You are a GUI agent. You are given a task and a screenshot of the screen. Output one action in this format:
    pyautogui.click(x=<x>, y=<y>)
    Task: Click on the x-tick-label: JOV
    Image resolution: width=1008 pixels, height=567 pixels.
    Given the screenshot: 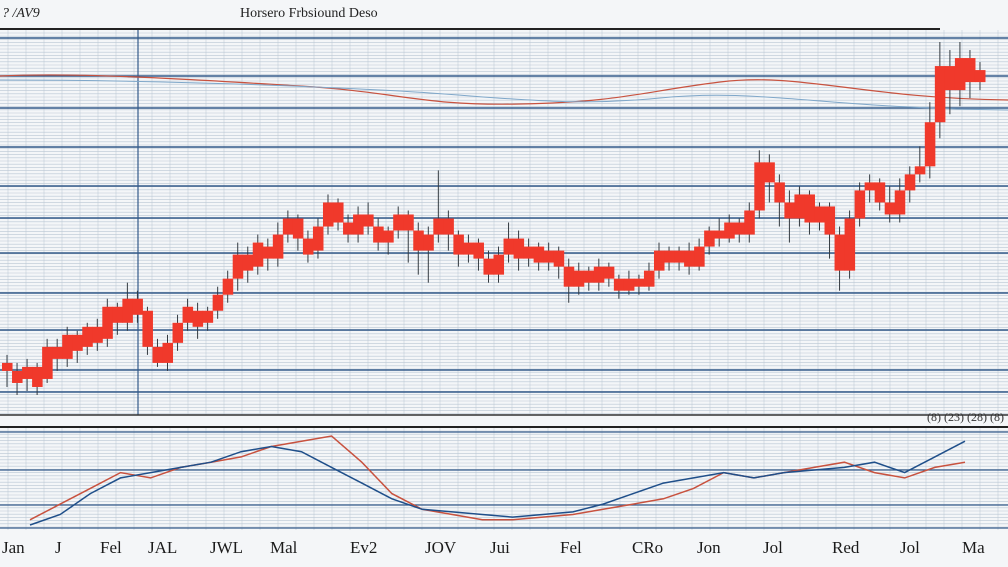 What is the action you would take?
    pyautogui.click(x=441, y=547)
    